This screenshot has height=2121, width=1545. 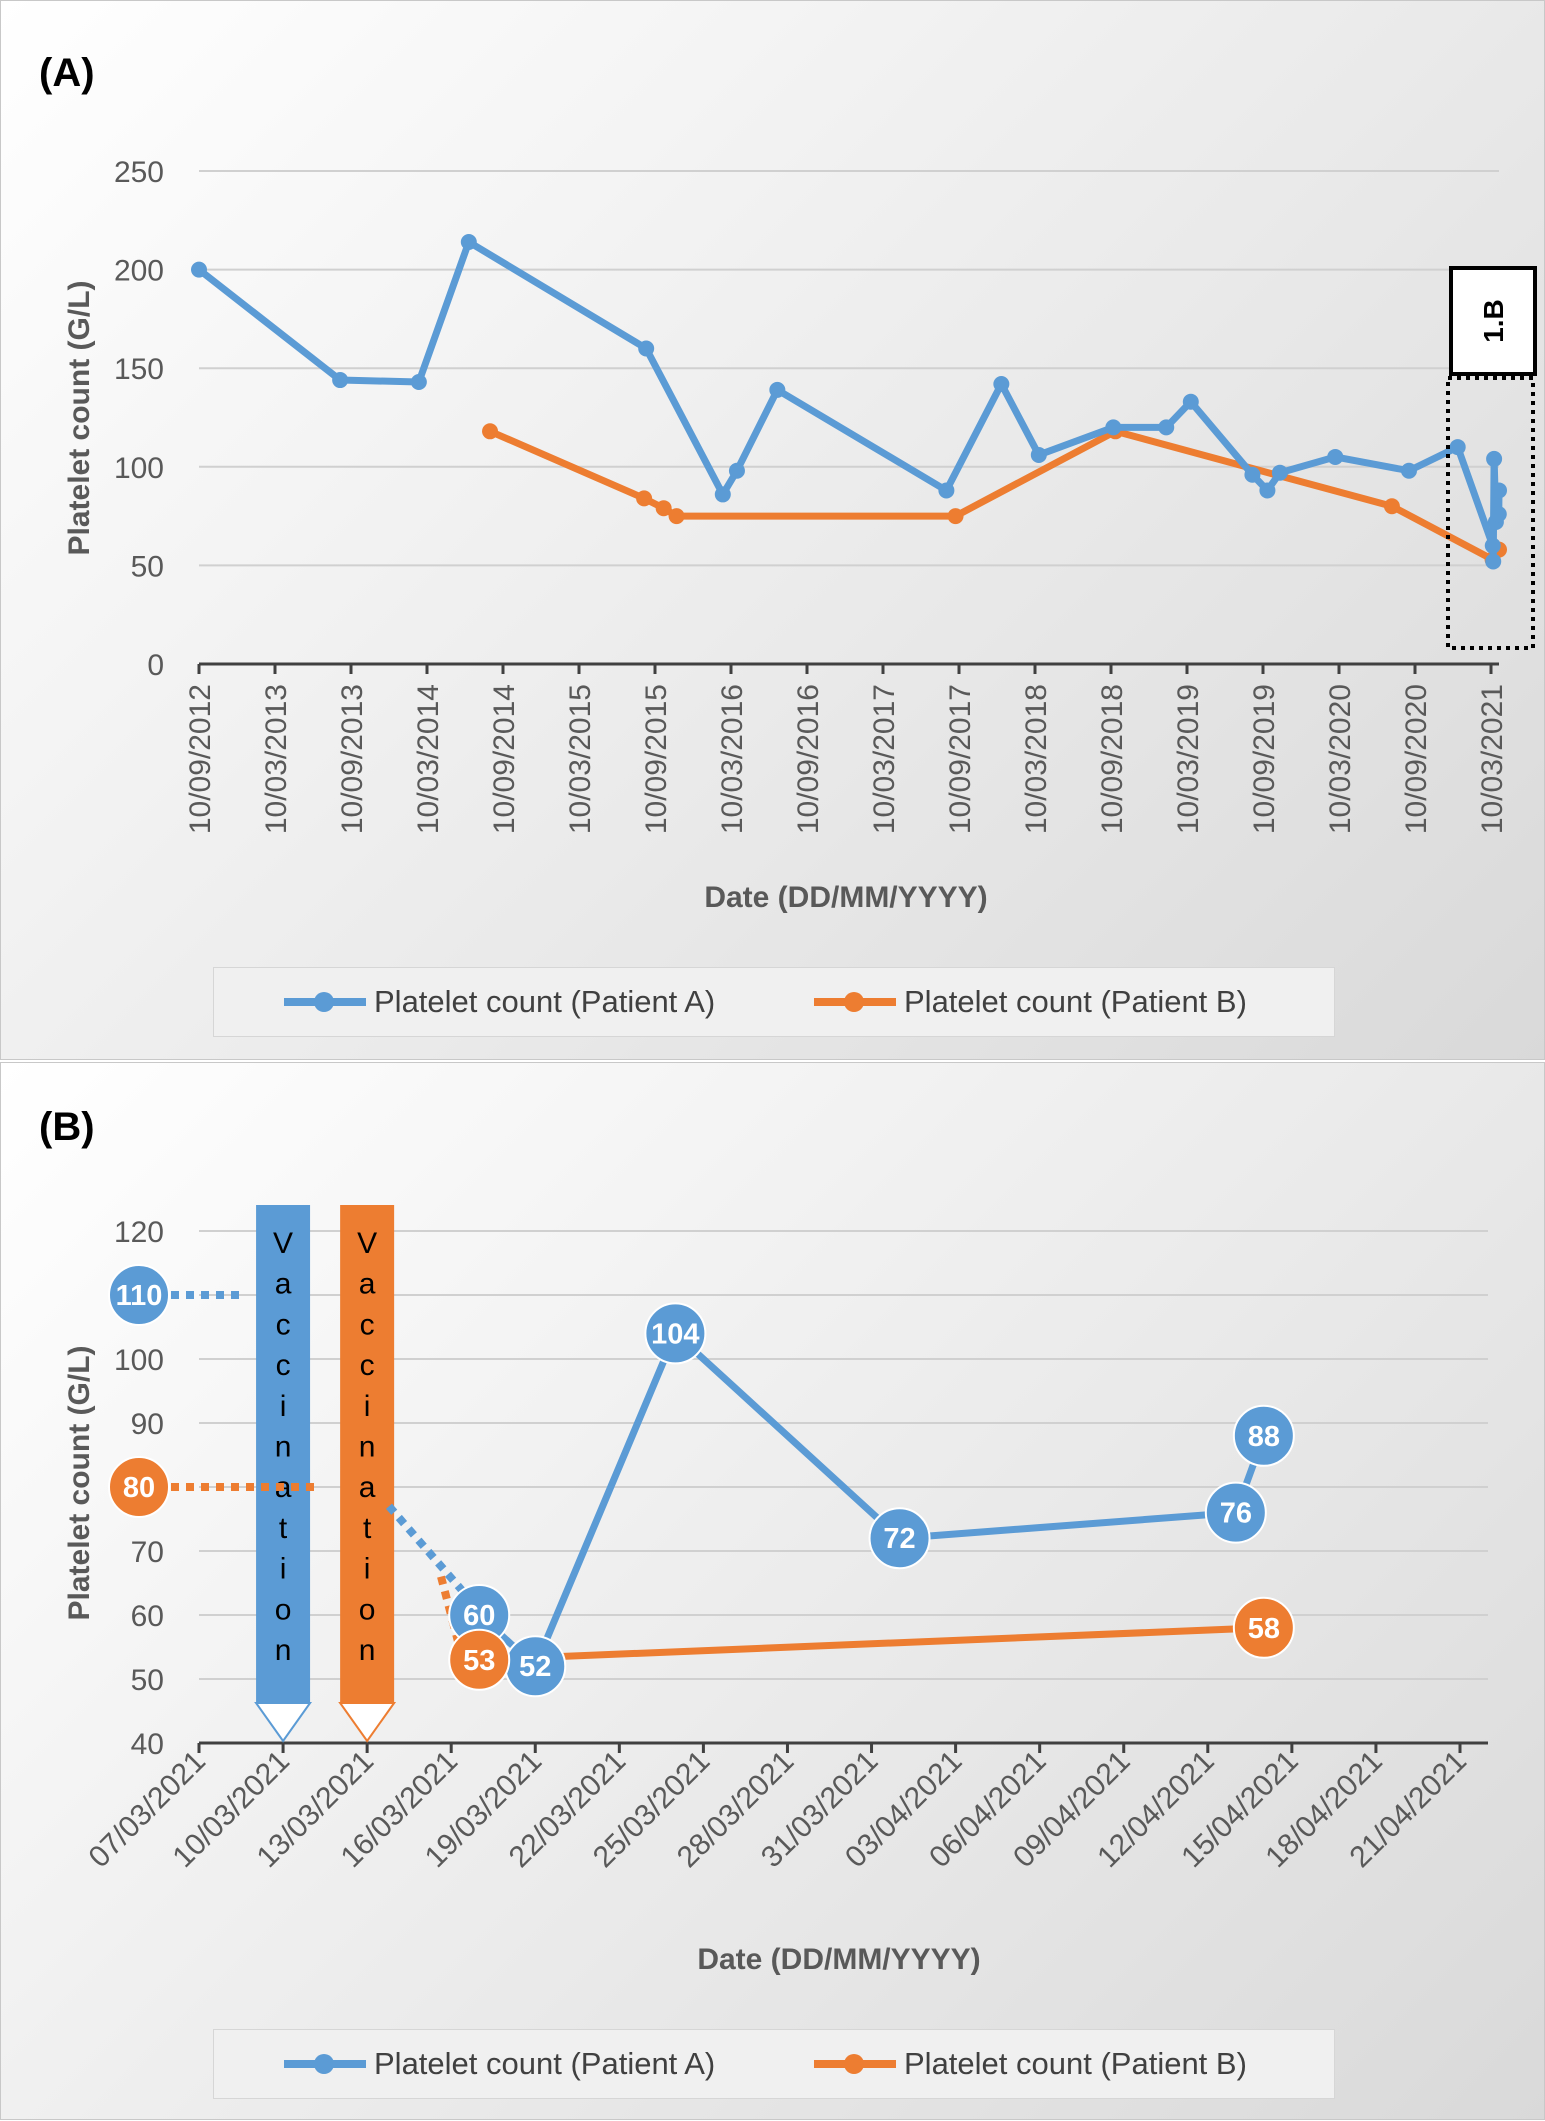 What do you see at coordinates (884, 759) in the screenshot?
I see `x-tick-label: 10/03/2017` at bounding box center [884, 759].